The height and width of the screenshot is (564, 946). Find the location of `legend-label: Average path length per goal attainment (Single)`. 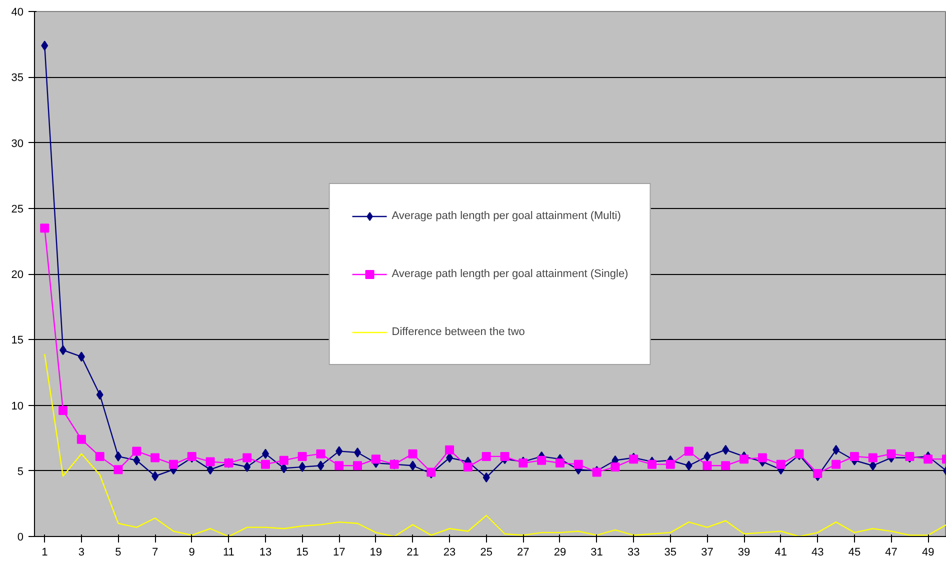

legend-label: Average path length per goal attainment (Single) is located at coordinates (510, 274).